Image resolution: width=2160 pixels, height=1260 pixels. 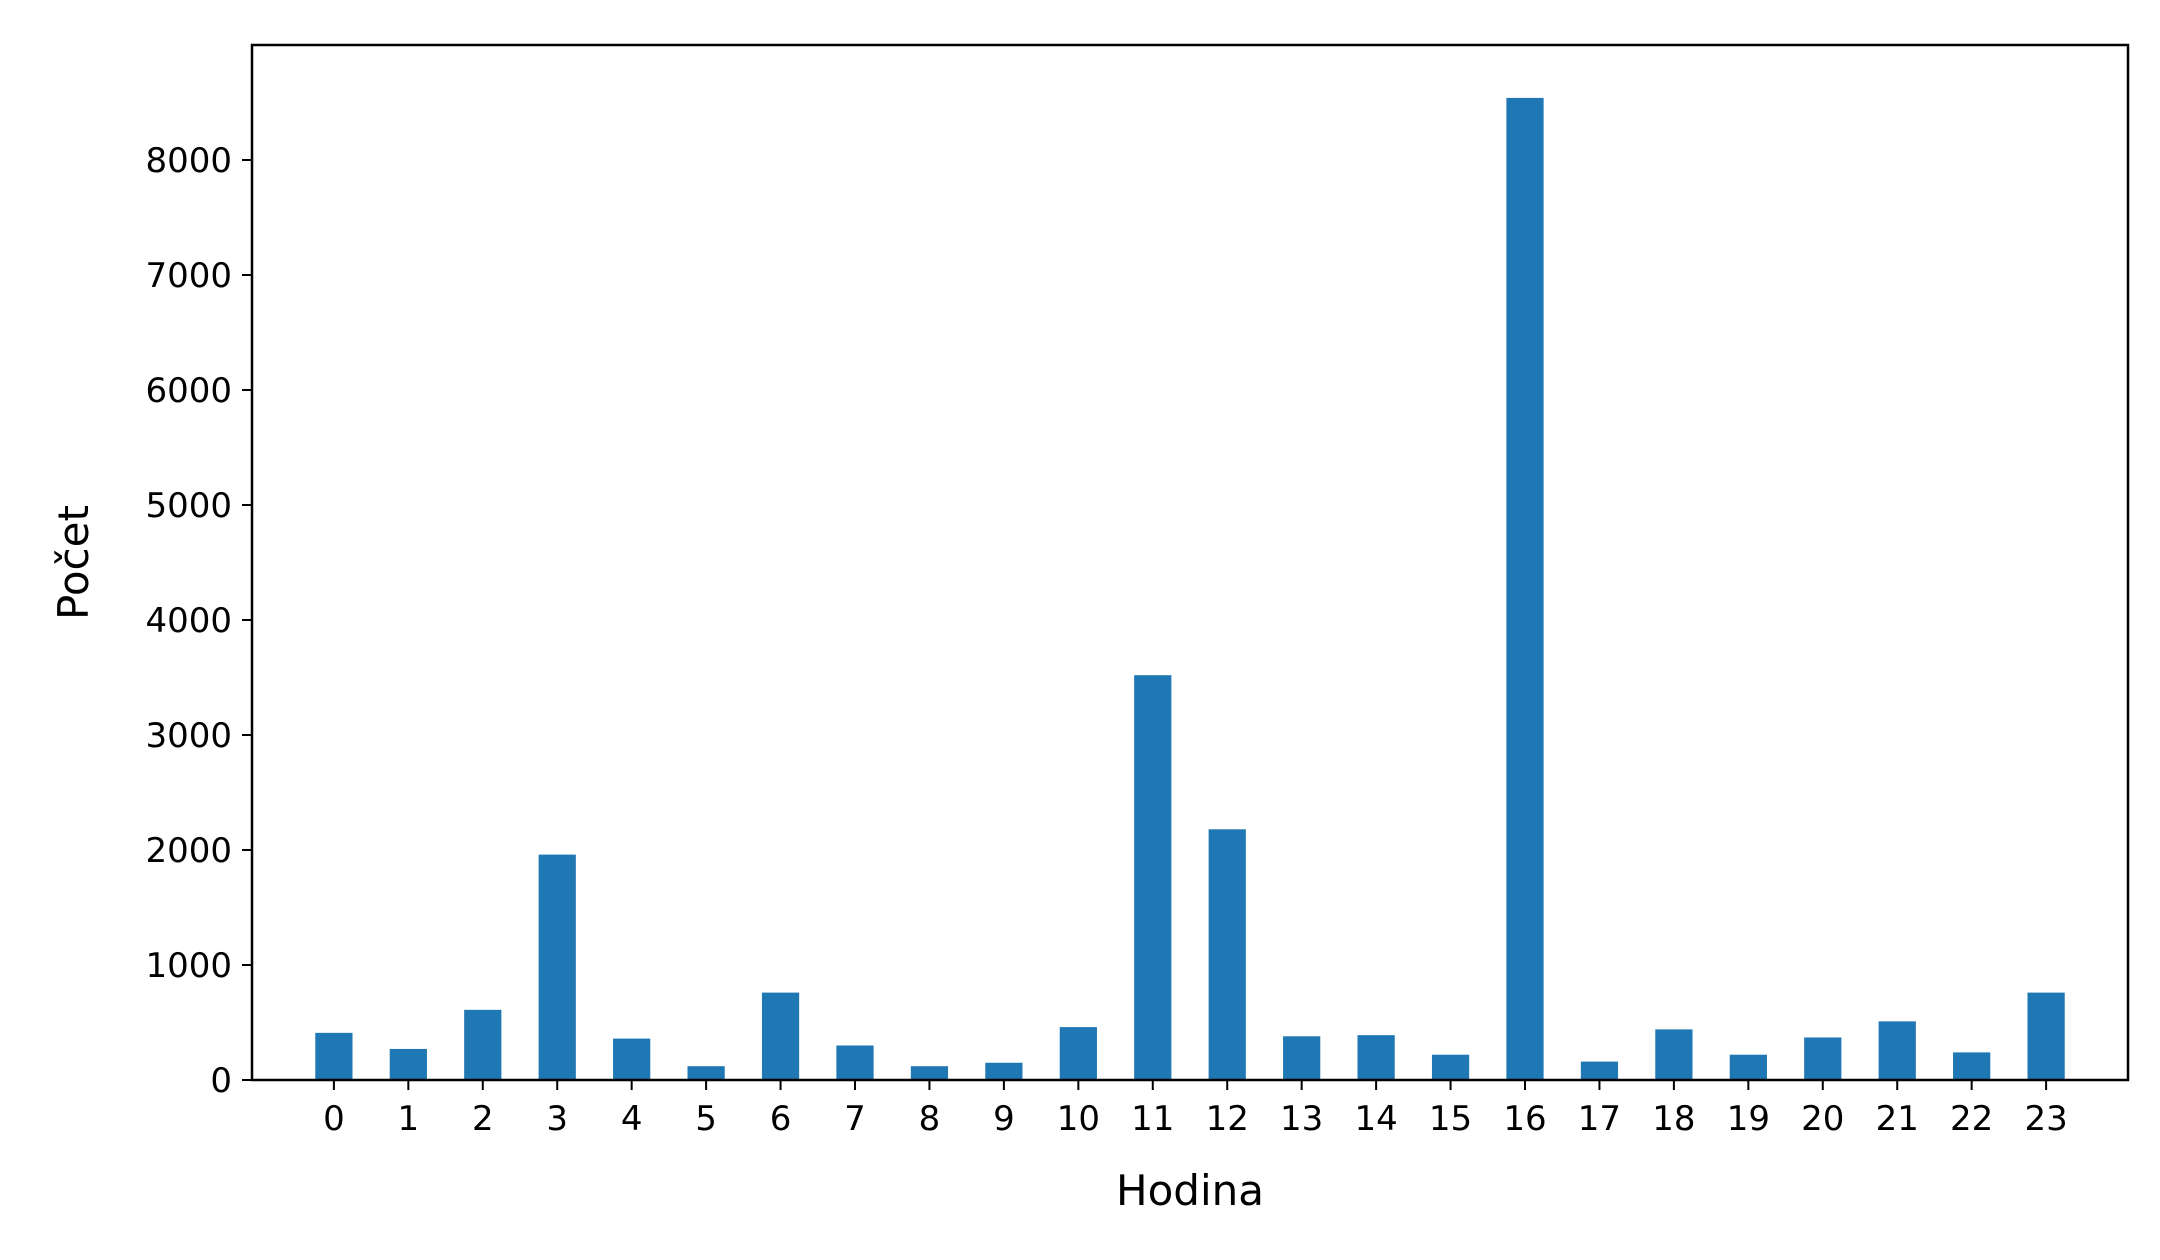 I want to click on y-axis-label: Počet, so click(x=73, y=562).